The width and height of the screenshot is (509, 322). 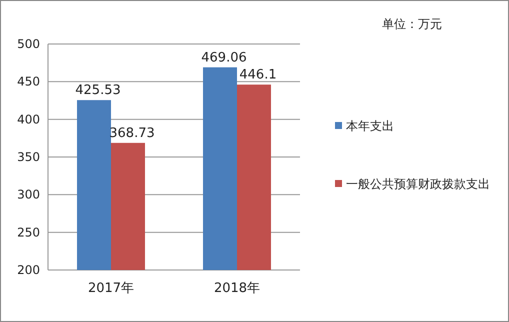 I want to click on data-label: 425.53, so click(x=98, y=90).